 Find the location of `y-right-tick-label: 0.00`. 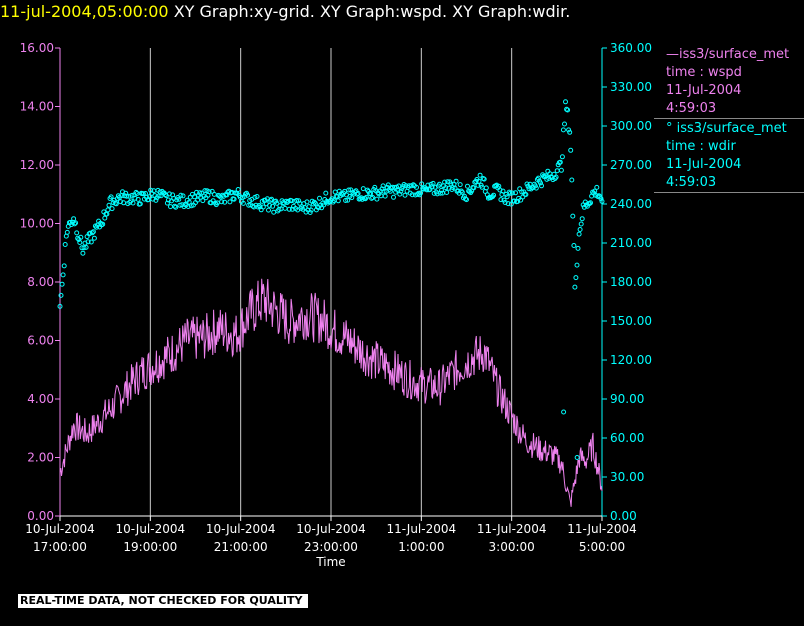

y-right-tick-label: 0.00 is located at coordinates (623, 516).